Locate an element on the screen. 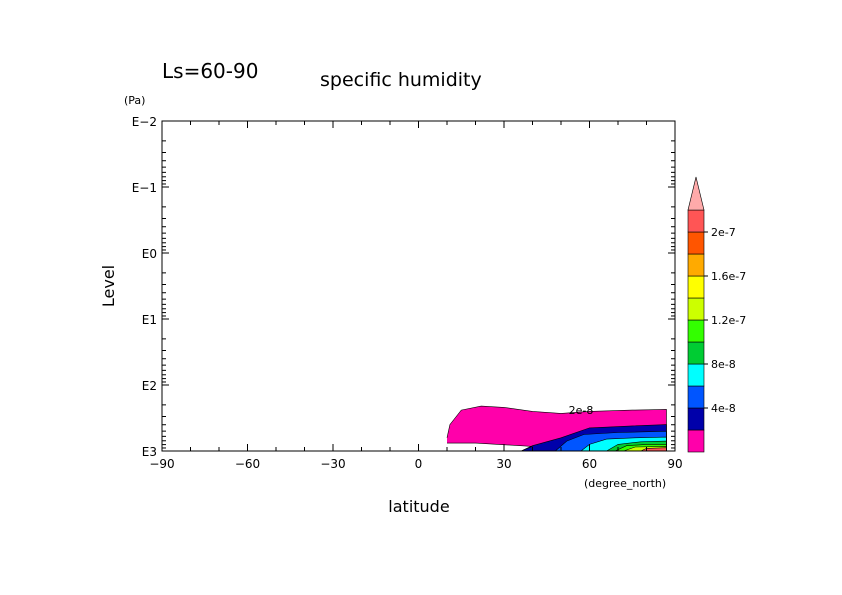 The image size is (842, 595). y-tick-label: E0 is located at coordinates (149, 254).